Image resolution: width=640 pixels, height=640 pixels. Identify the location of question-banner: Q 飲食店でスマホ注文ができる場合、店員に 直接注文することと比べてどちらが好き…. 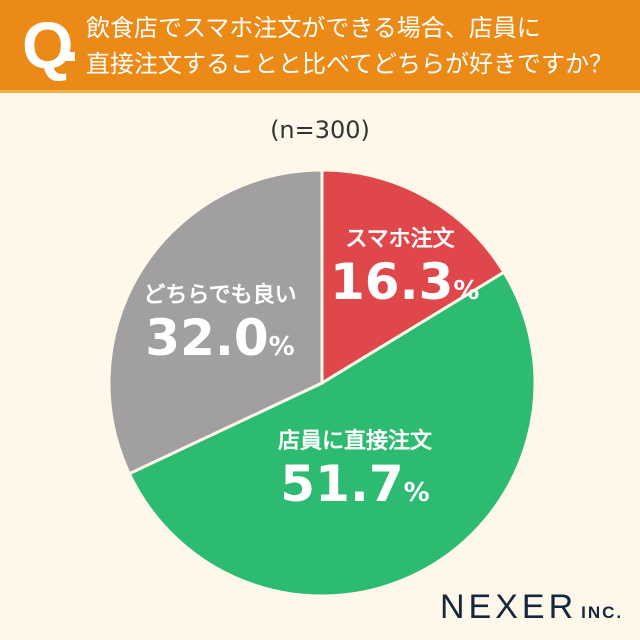
(320, 46).